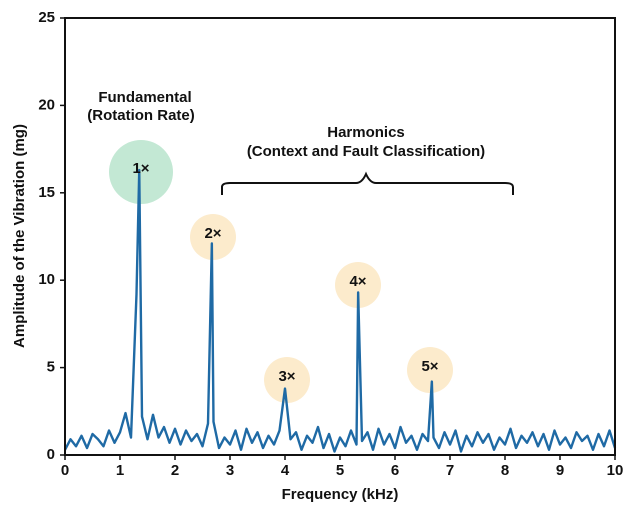 This screenshot has height=517, width=636. I want to click on peak-label: 4×, so click(357, 281).